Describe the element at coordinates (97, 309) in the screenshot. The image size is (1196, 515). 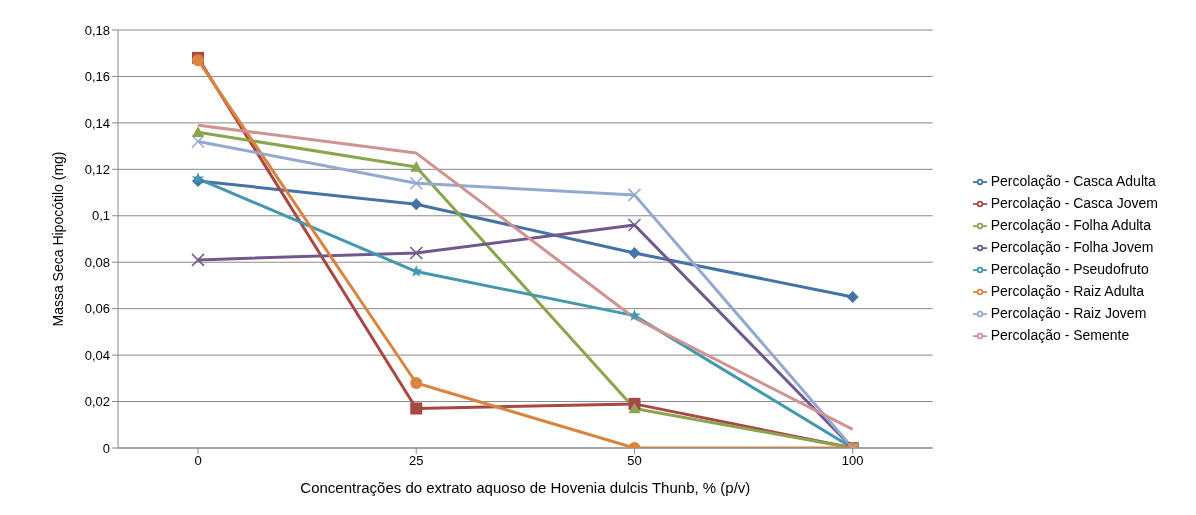
I see `y-tick-label: 0,06` at that location.